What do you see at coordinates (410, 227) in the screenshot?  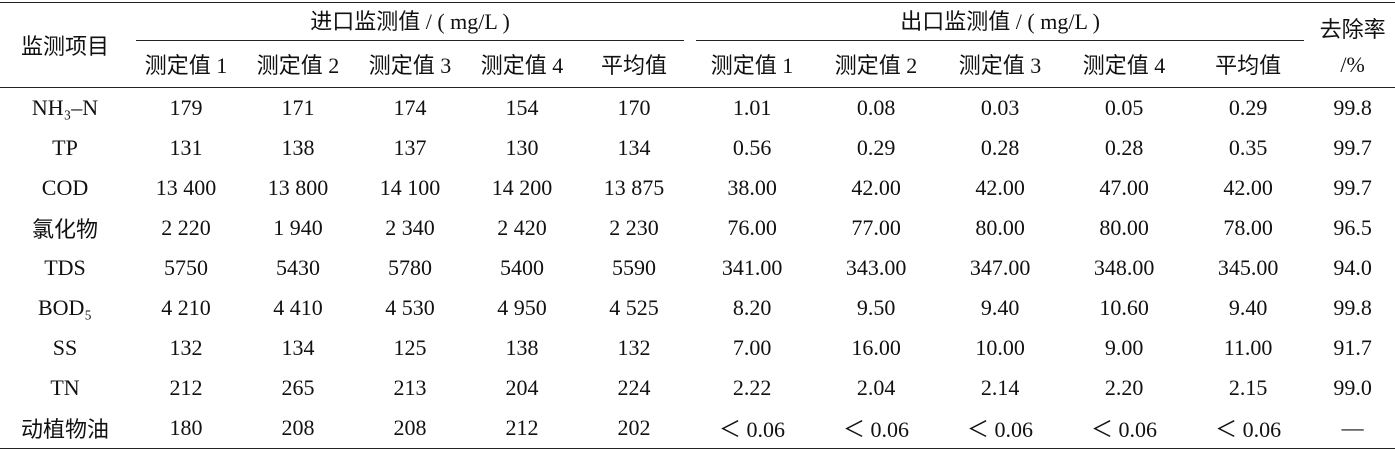 I see `table-cell: 2 340` at bounding box center [410, 227].